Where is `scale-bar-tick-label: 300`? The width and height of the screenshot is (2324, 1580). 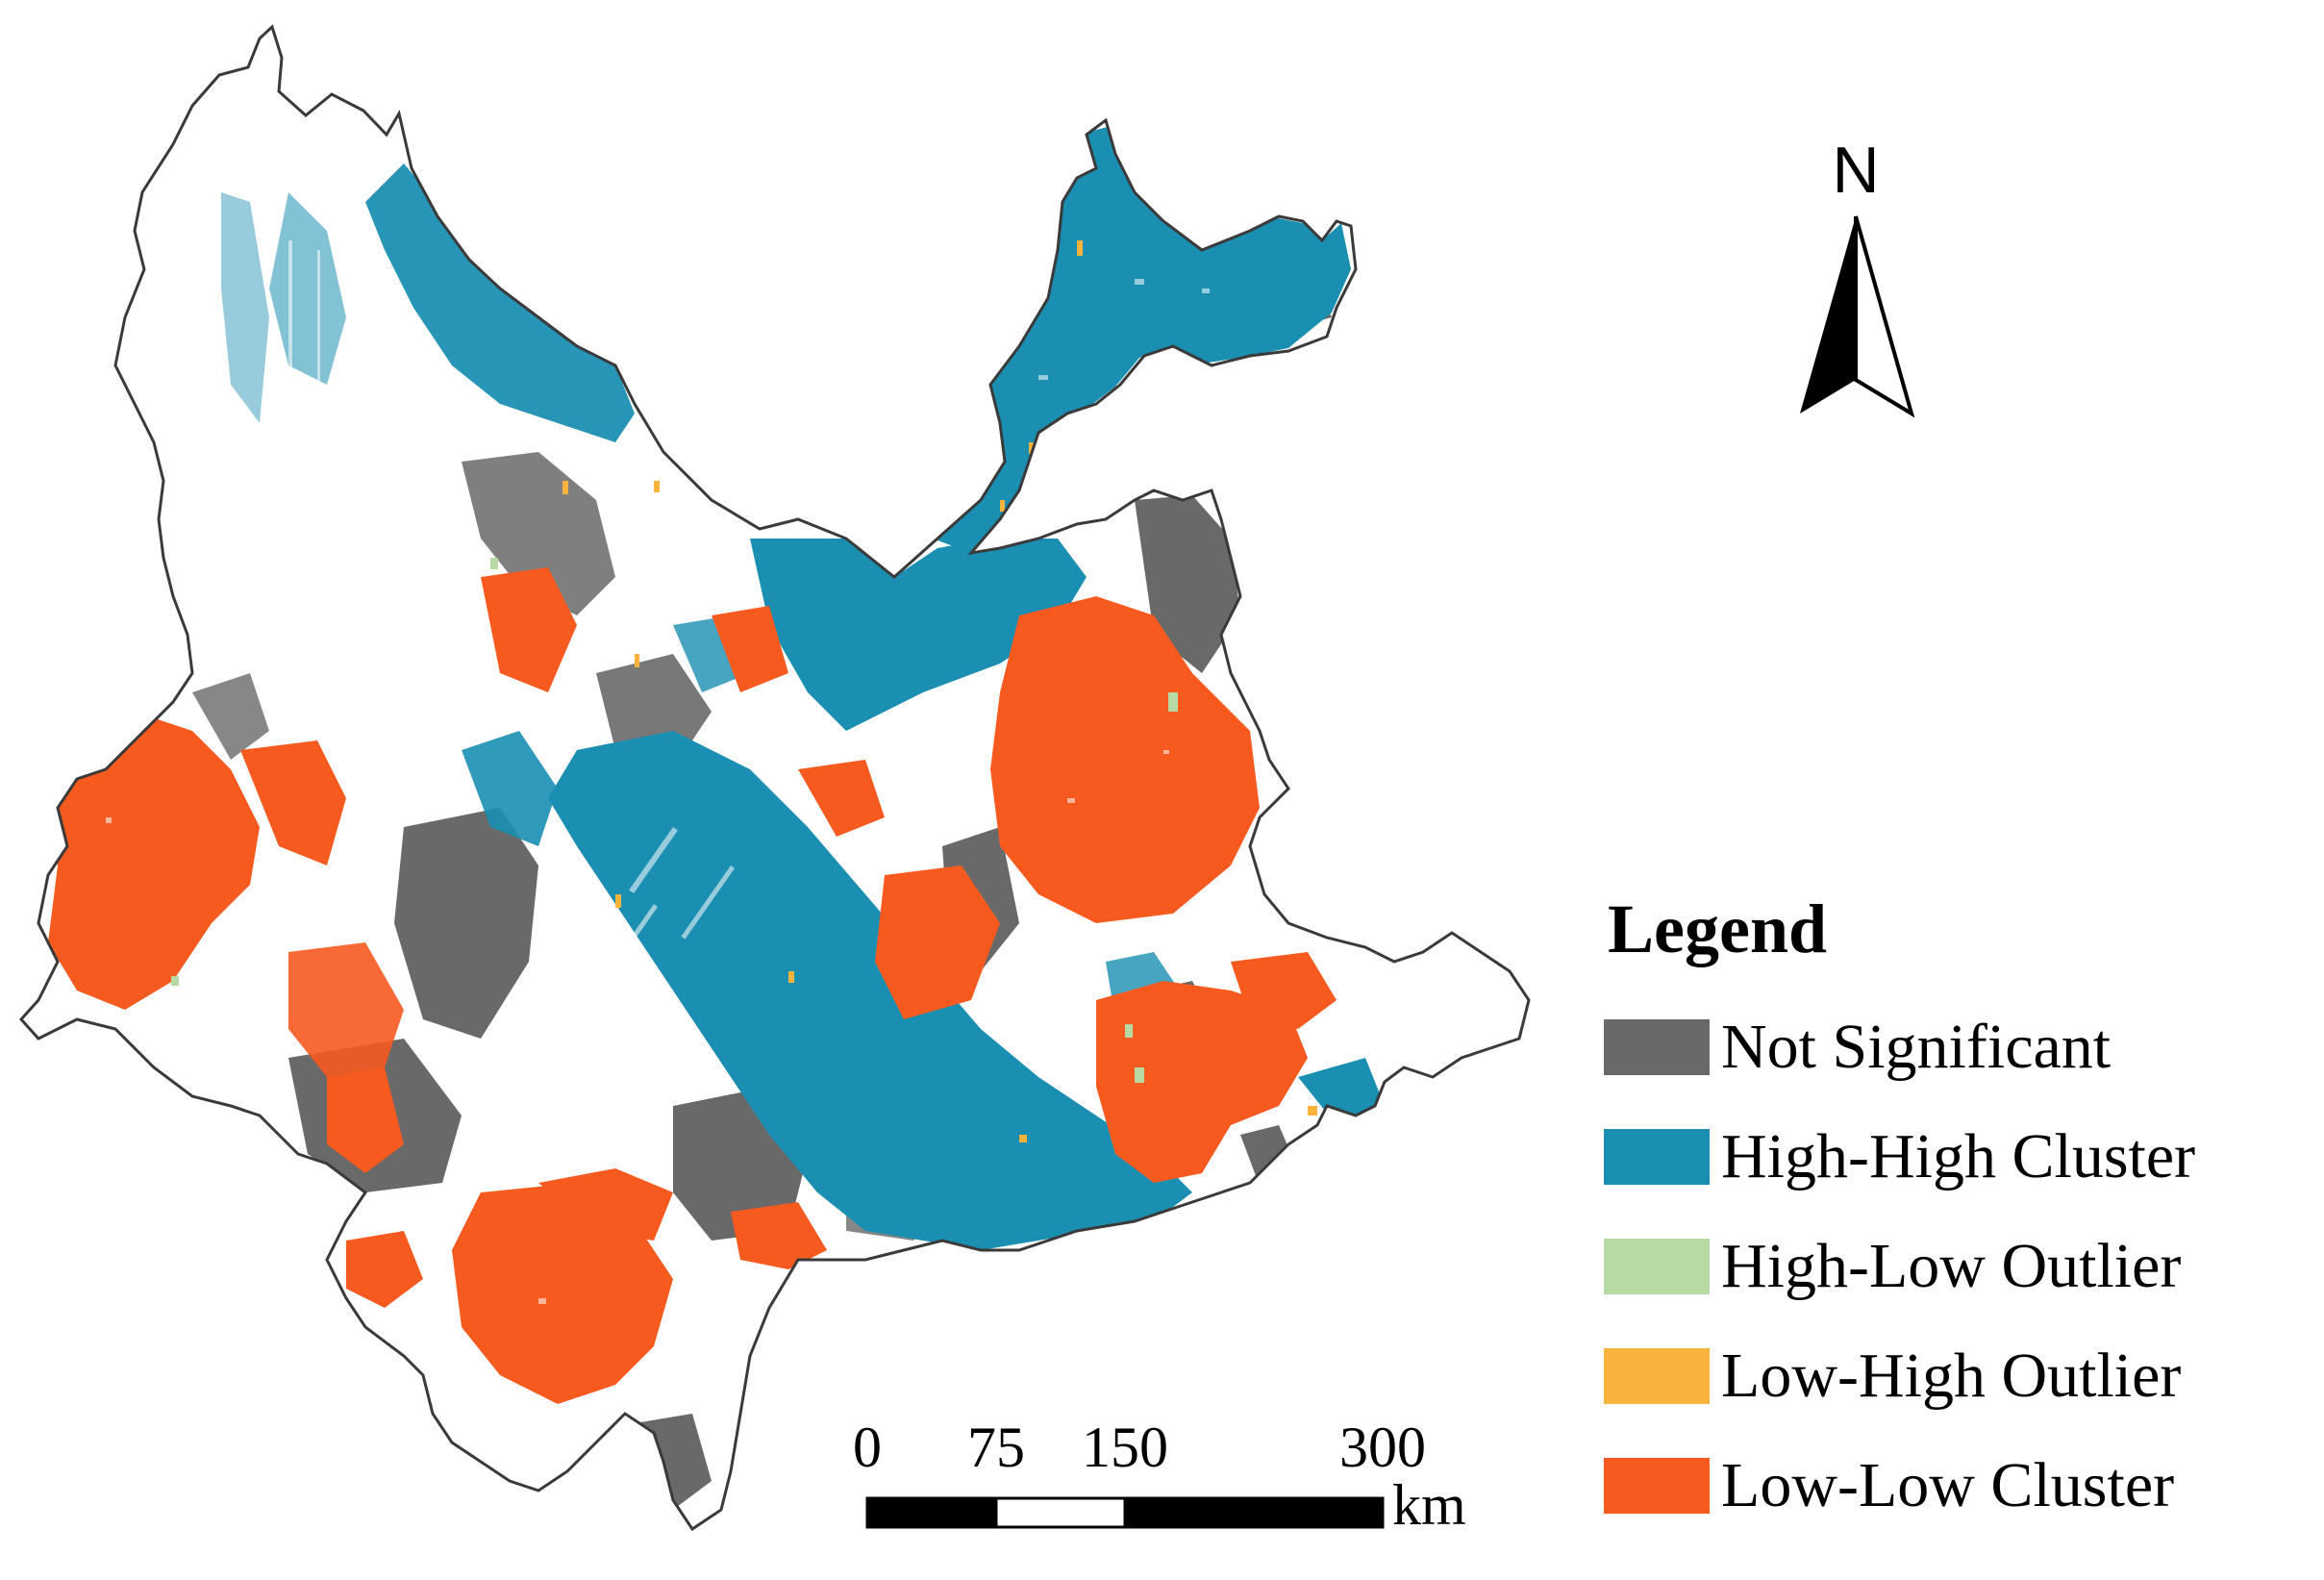
scale-bar-tick-label: 300 is located at coordinates (1382, 1447).